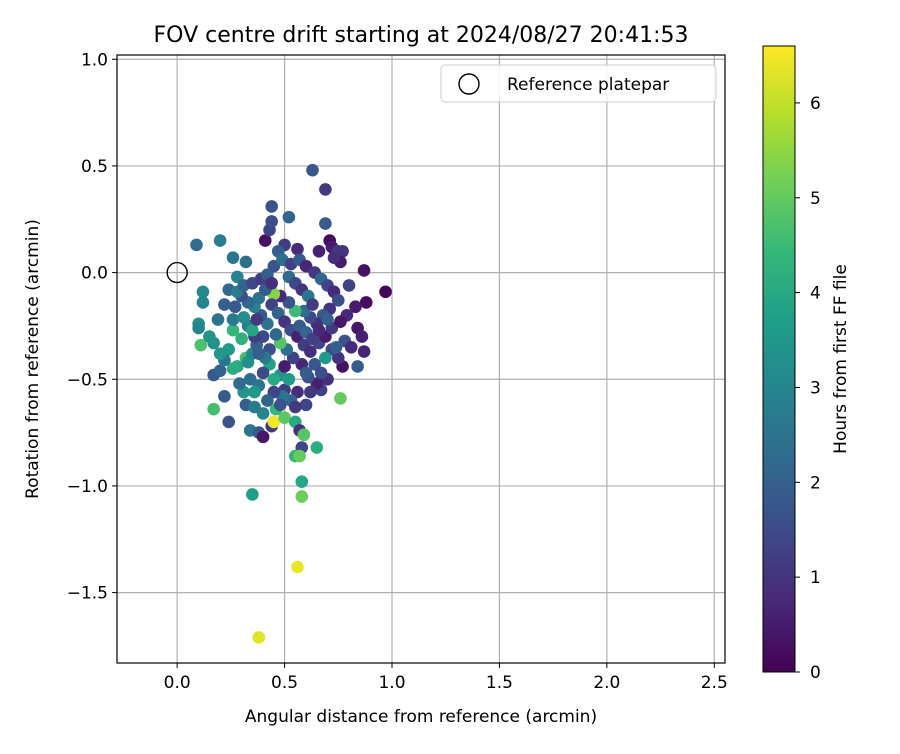  Describe the element at coordinates (177, 272) in the screenshot. I see `reference-point` at that location.